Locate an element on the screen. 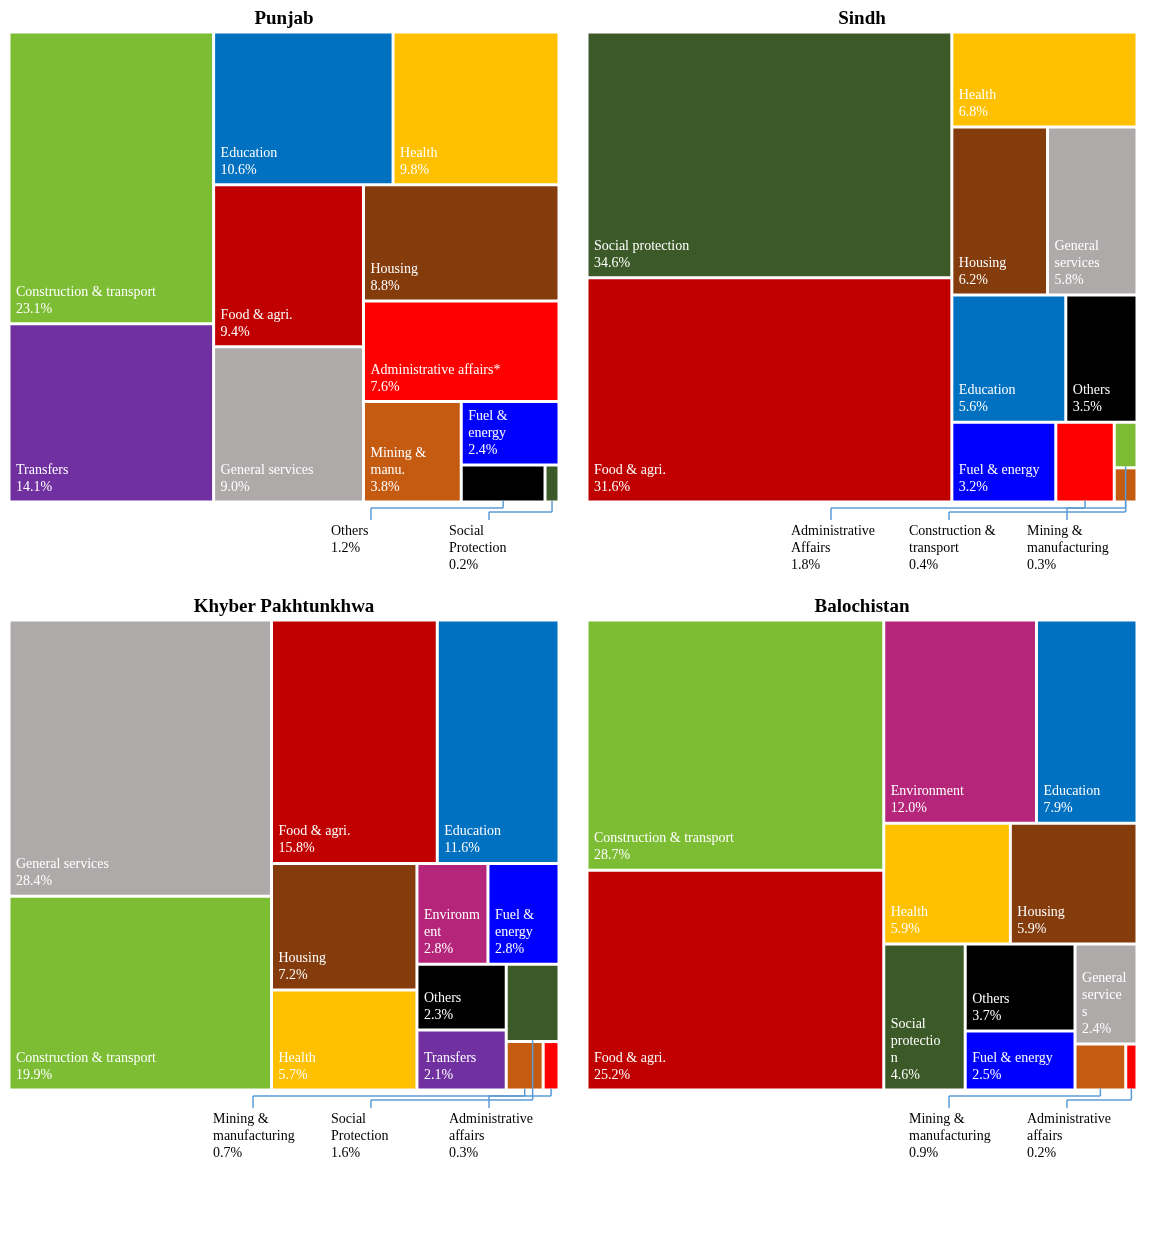 The image size is (1164, 1234). data-label: 9.0% is located at coordinates (235, 486).